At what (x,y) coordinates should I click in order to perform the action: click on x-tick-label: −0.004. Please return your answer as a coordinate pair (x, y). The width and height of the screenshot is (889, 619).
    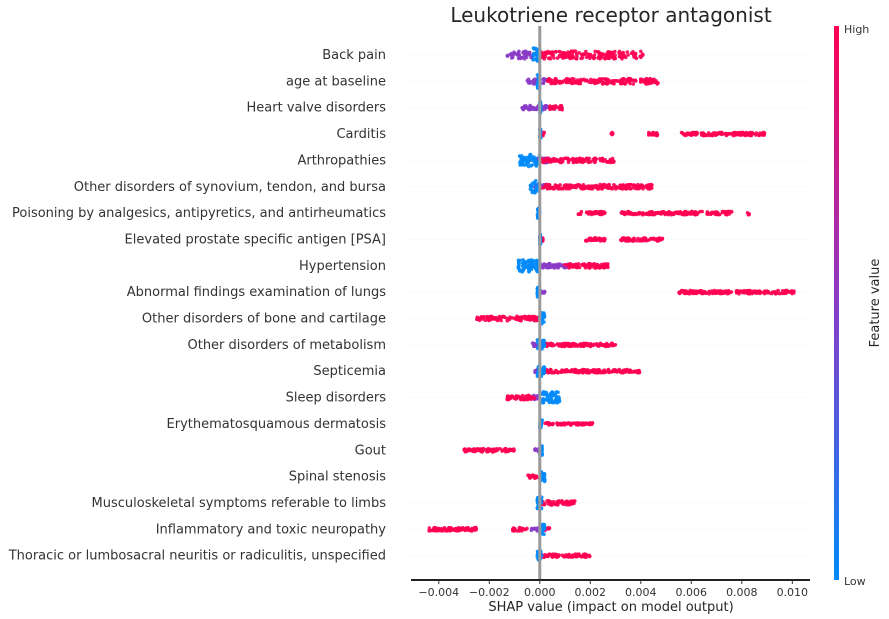
    Looking at the image, I should click on (438, 592).